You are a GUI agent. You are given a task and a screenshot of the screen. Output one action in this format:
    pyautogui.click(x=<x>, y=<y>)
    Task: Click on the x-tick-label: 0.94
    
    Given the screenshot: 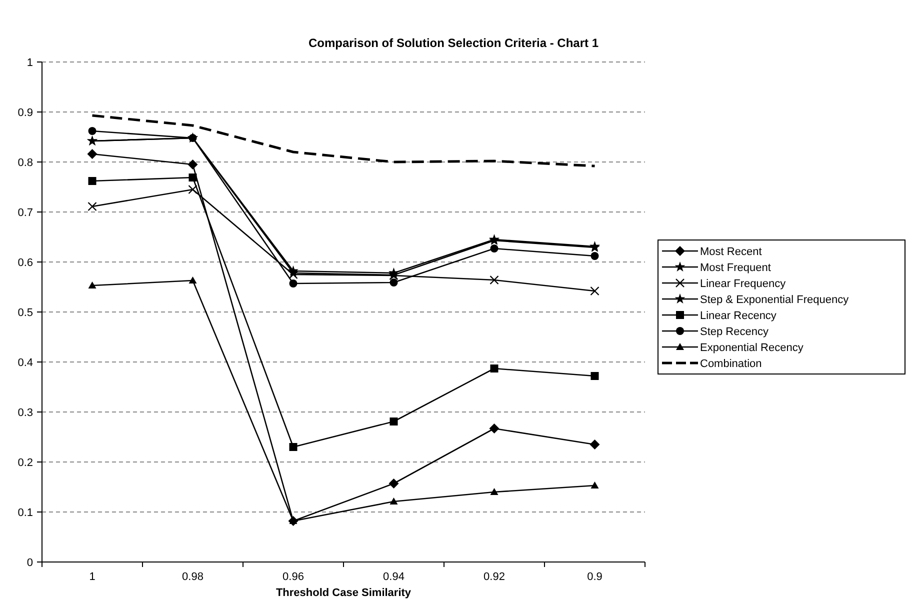 What is the action you would take?
    pyautogui.click(x=393, y=577)
    